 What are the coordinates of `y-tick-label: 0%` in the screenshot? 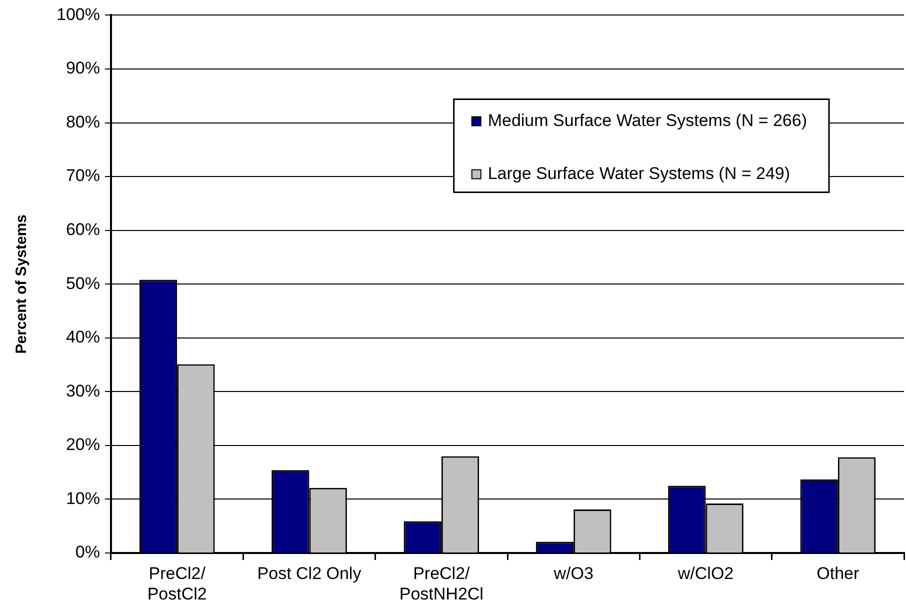 It's located at (87, 552).